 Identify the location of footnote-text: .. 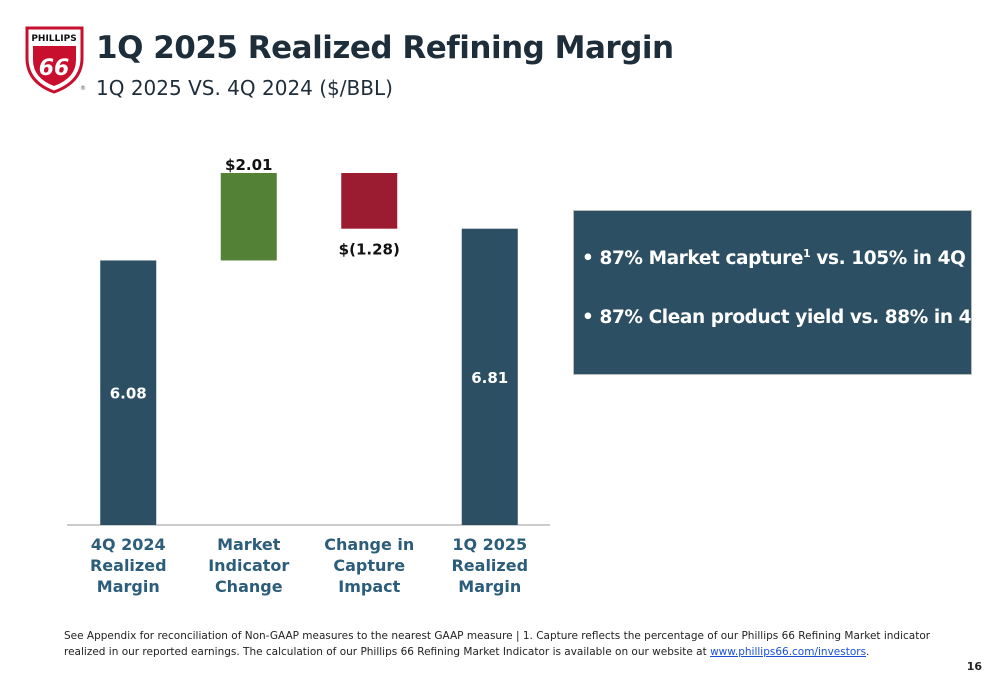
(868, 652).